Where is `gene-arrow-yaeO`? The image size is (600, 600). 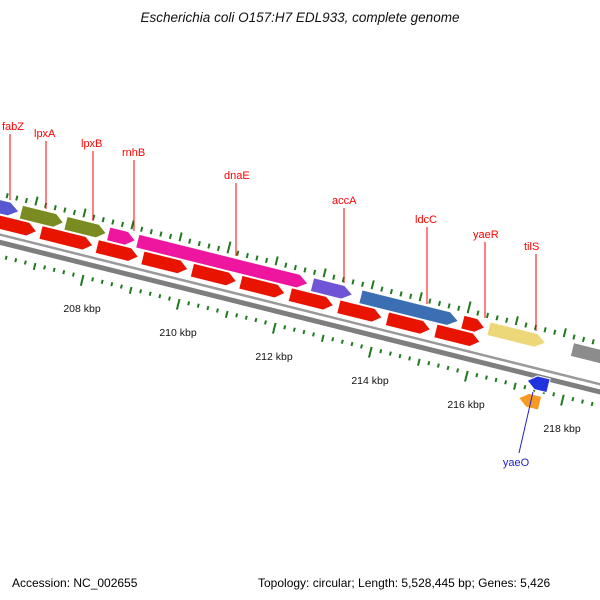 gene-arrow-yaeO is located at coordinates (538, 384).